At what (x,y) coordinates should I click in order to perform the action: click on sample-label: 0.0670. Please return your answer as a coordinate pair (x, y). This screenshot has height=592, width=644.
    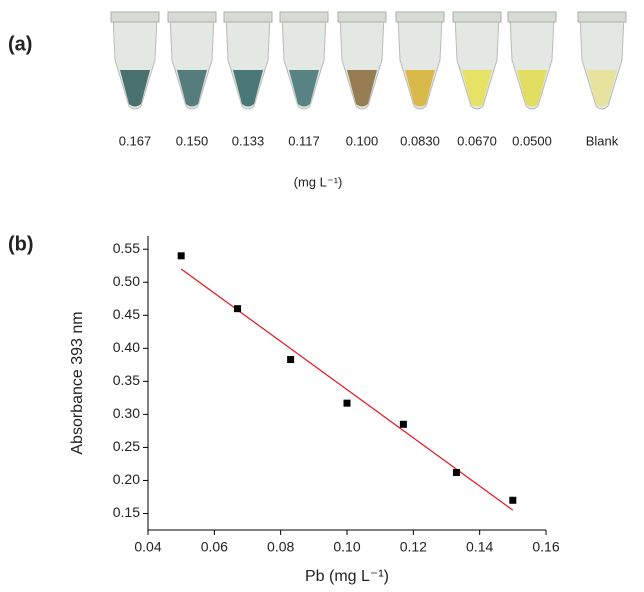
    Looking at the image, I should click on (477, 140).